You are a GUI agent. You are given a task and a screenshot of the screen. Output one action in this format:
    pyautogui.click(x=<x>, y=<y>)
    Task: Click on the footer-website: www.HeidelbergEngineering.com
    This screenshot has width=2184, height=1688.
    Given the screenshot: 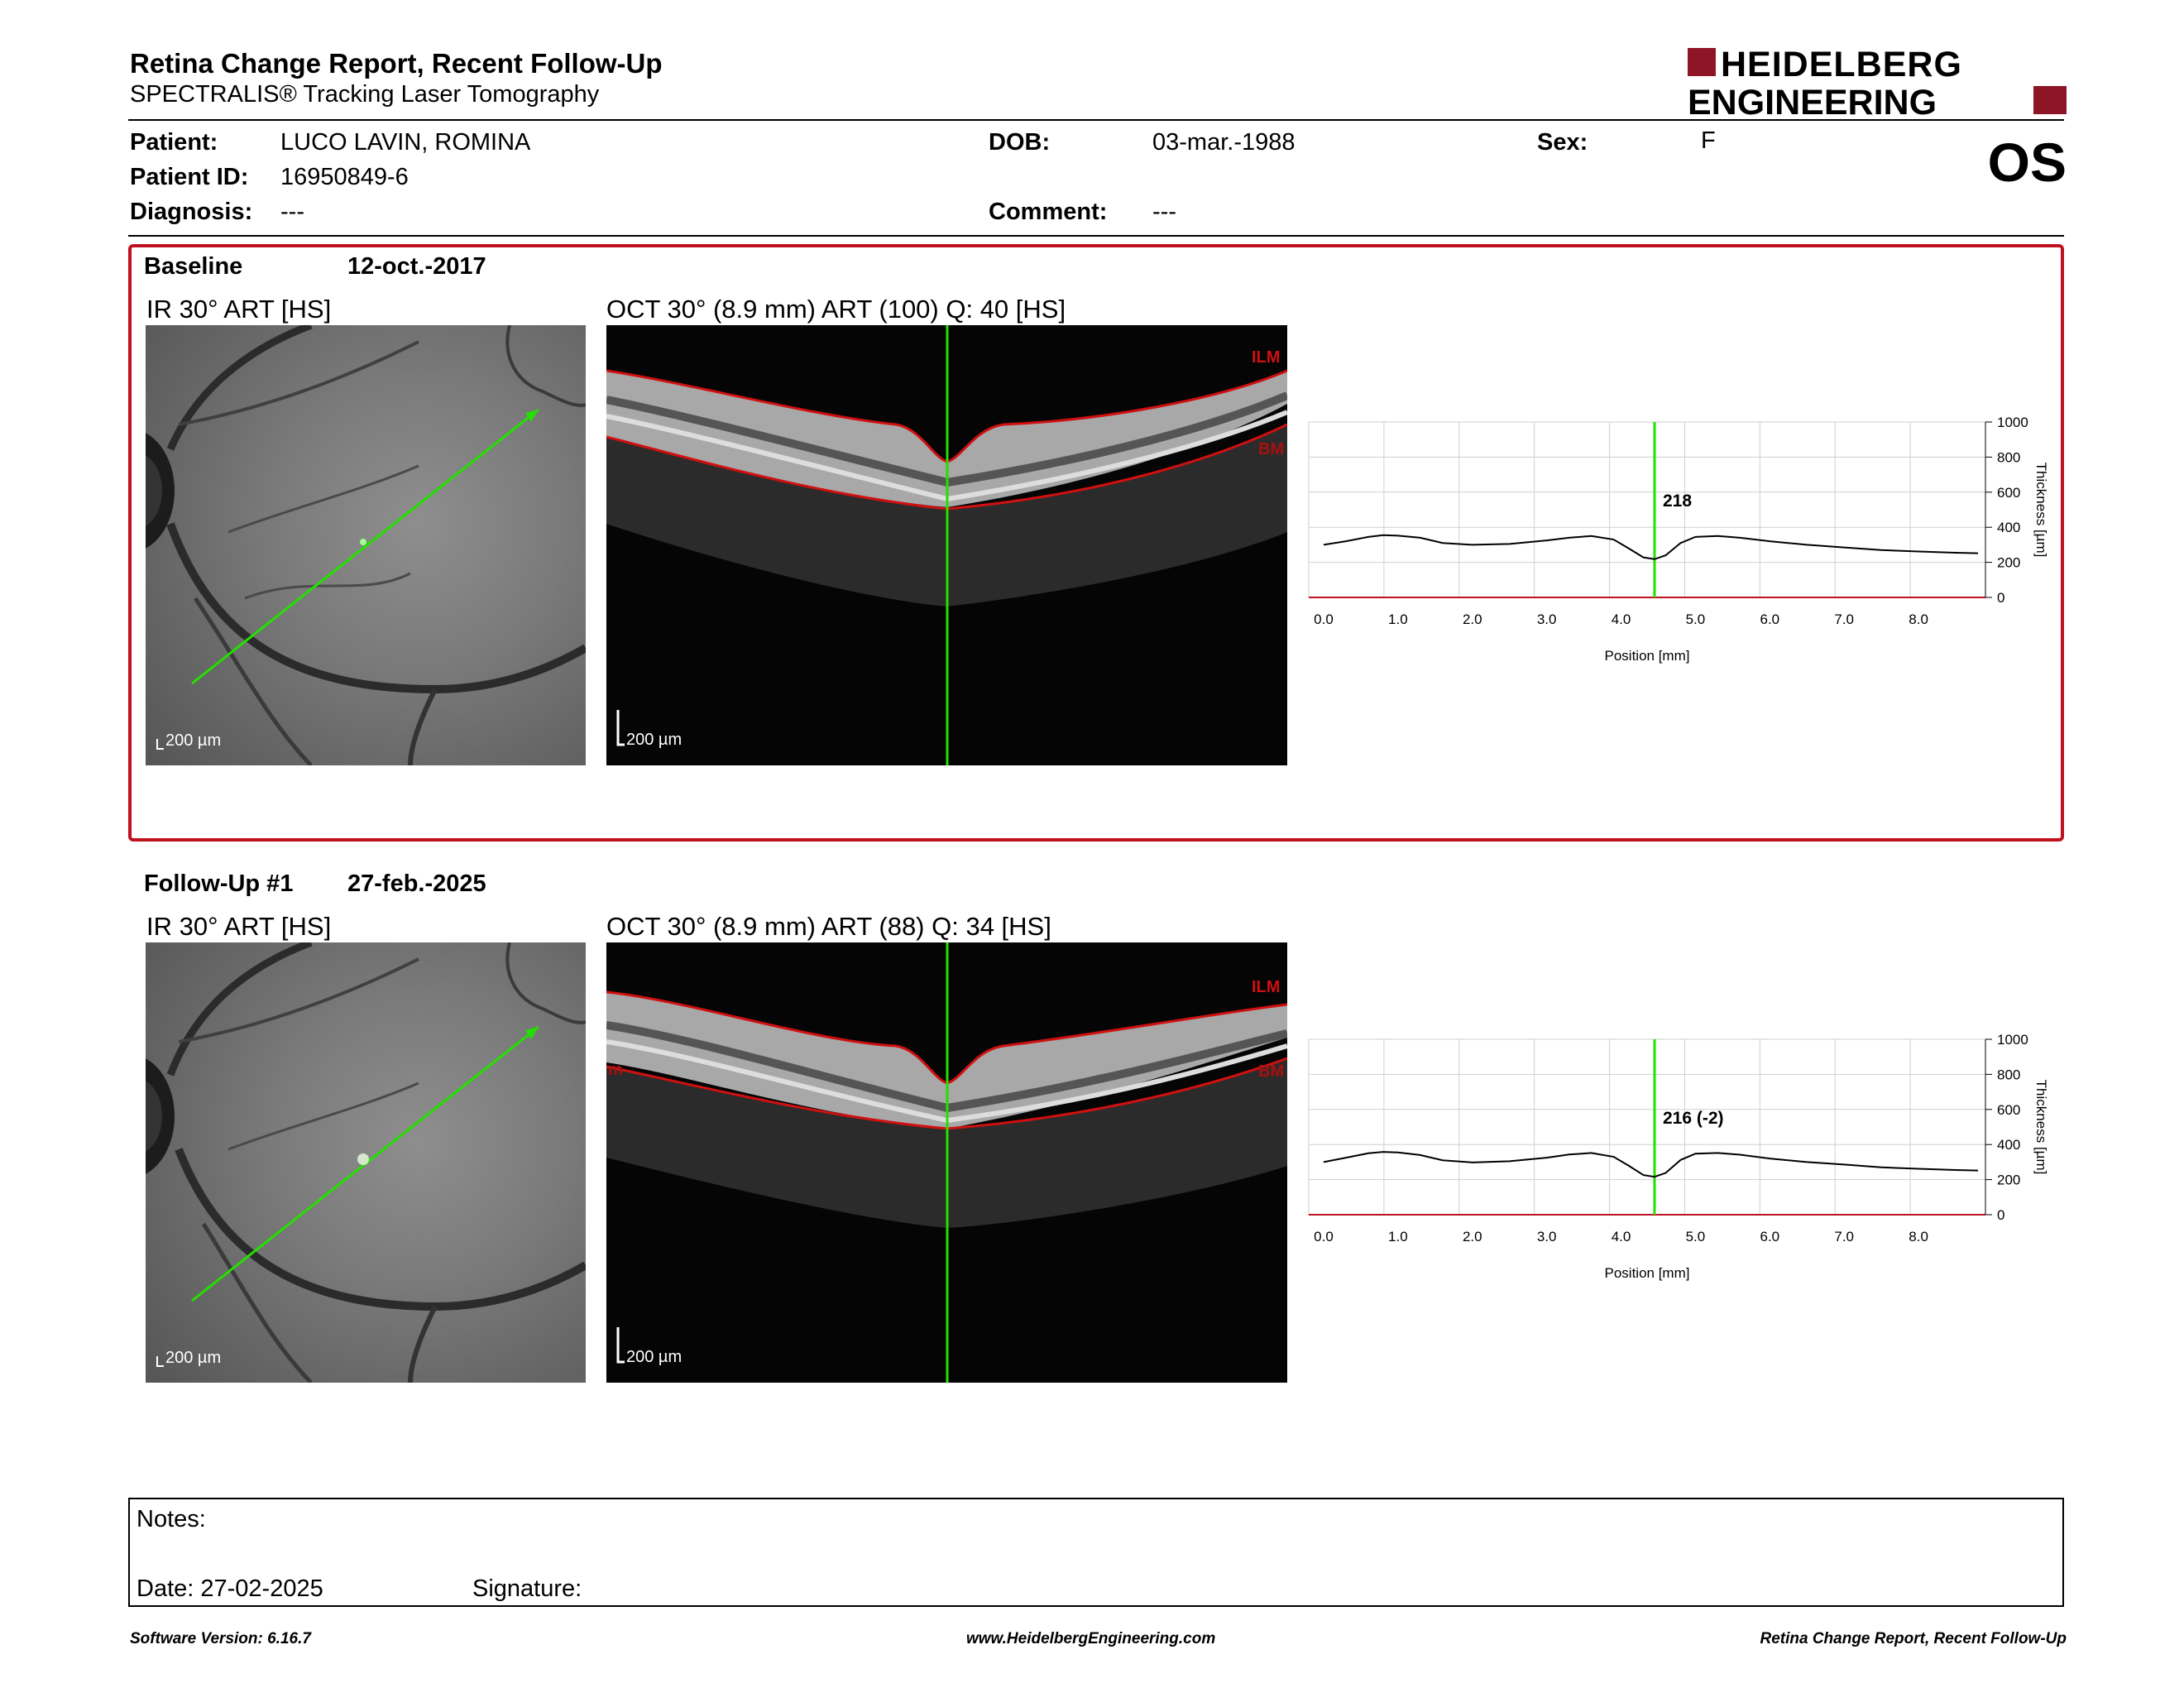 What is the action you would take?
    pyautogui.click(x=1091, y=1638)
    